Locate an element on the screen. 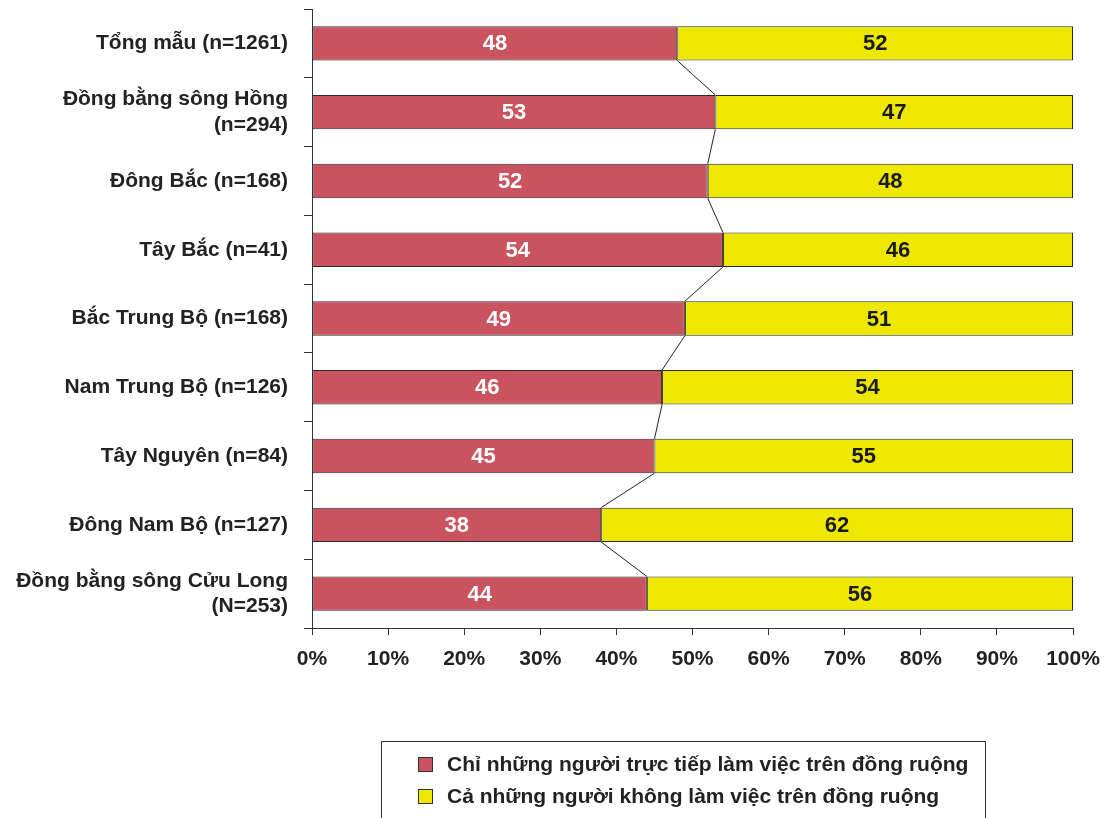  x-tick-label: 90% is located at coordinates (997, 658).